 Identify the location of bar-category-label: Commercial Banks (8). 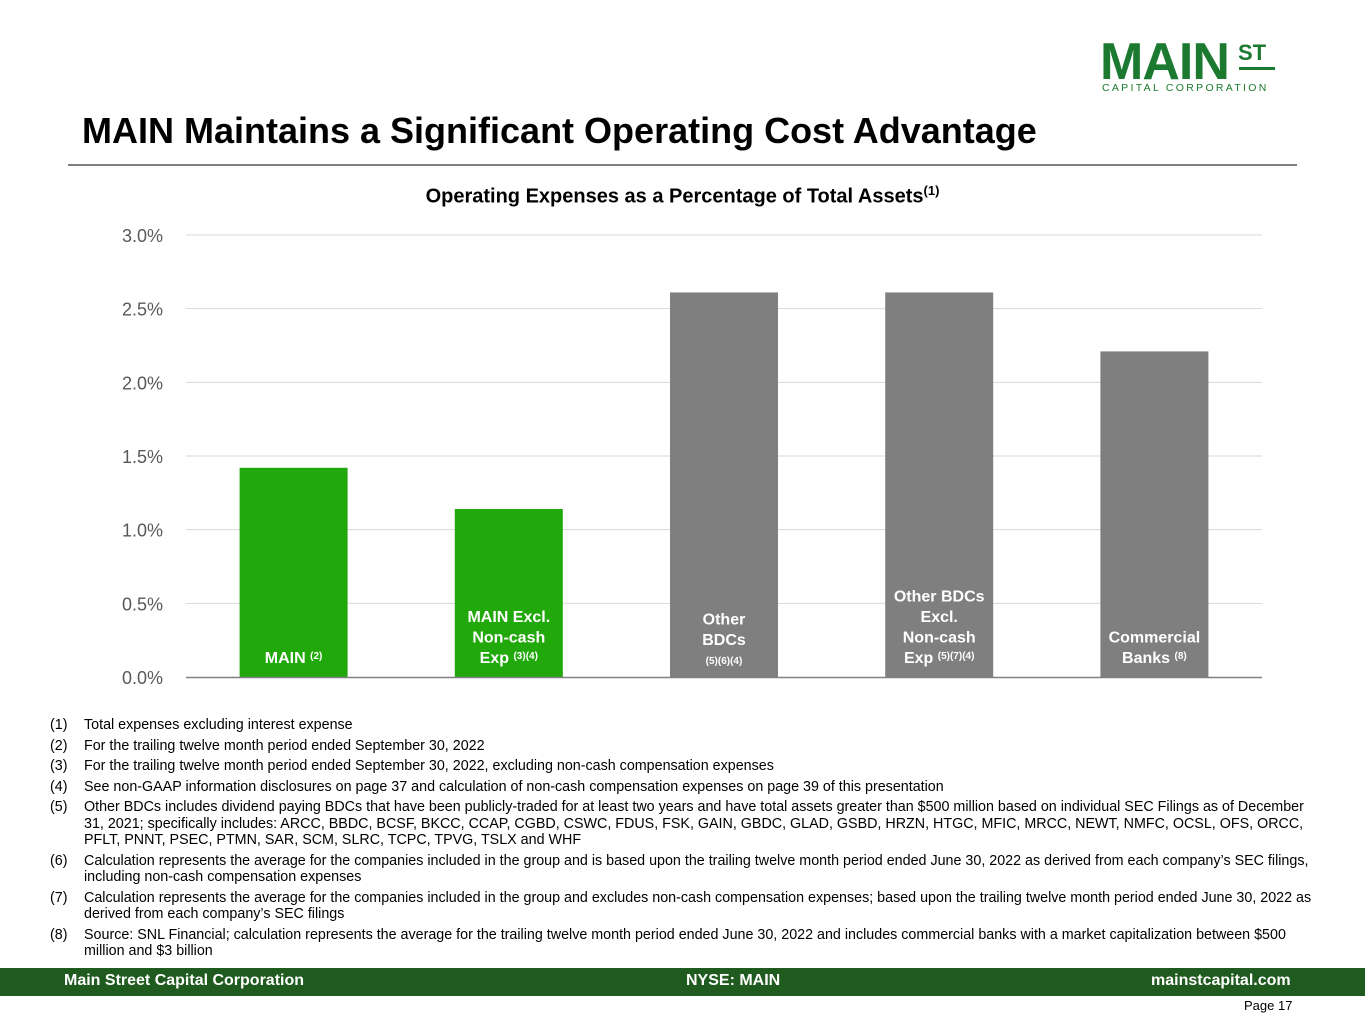
(1155, 649).